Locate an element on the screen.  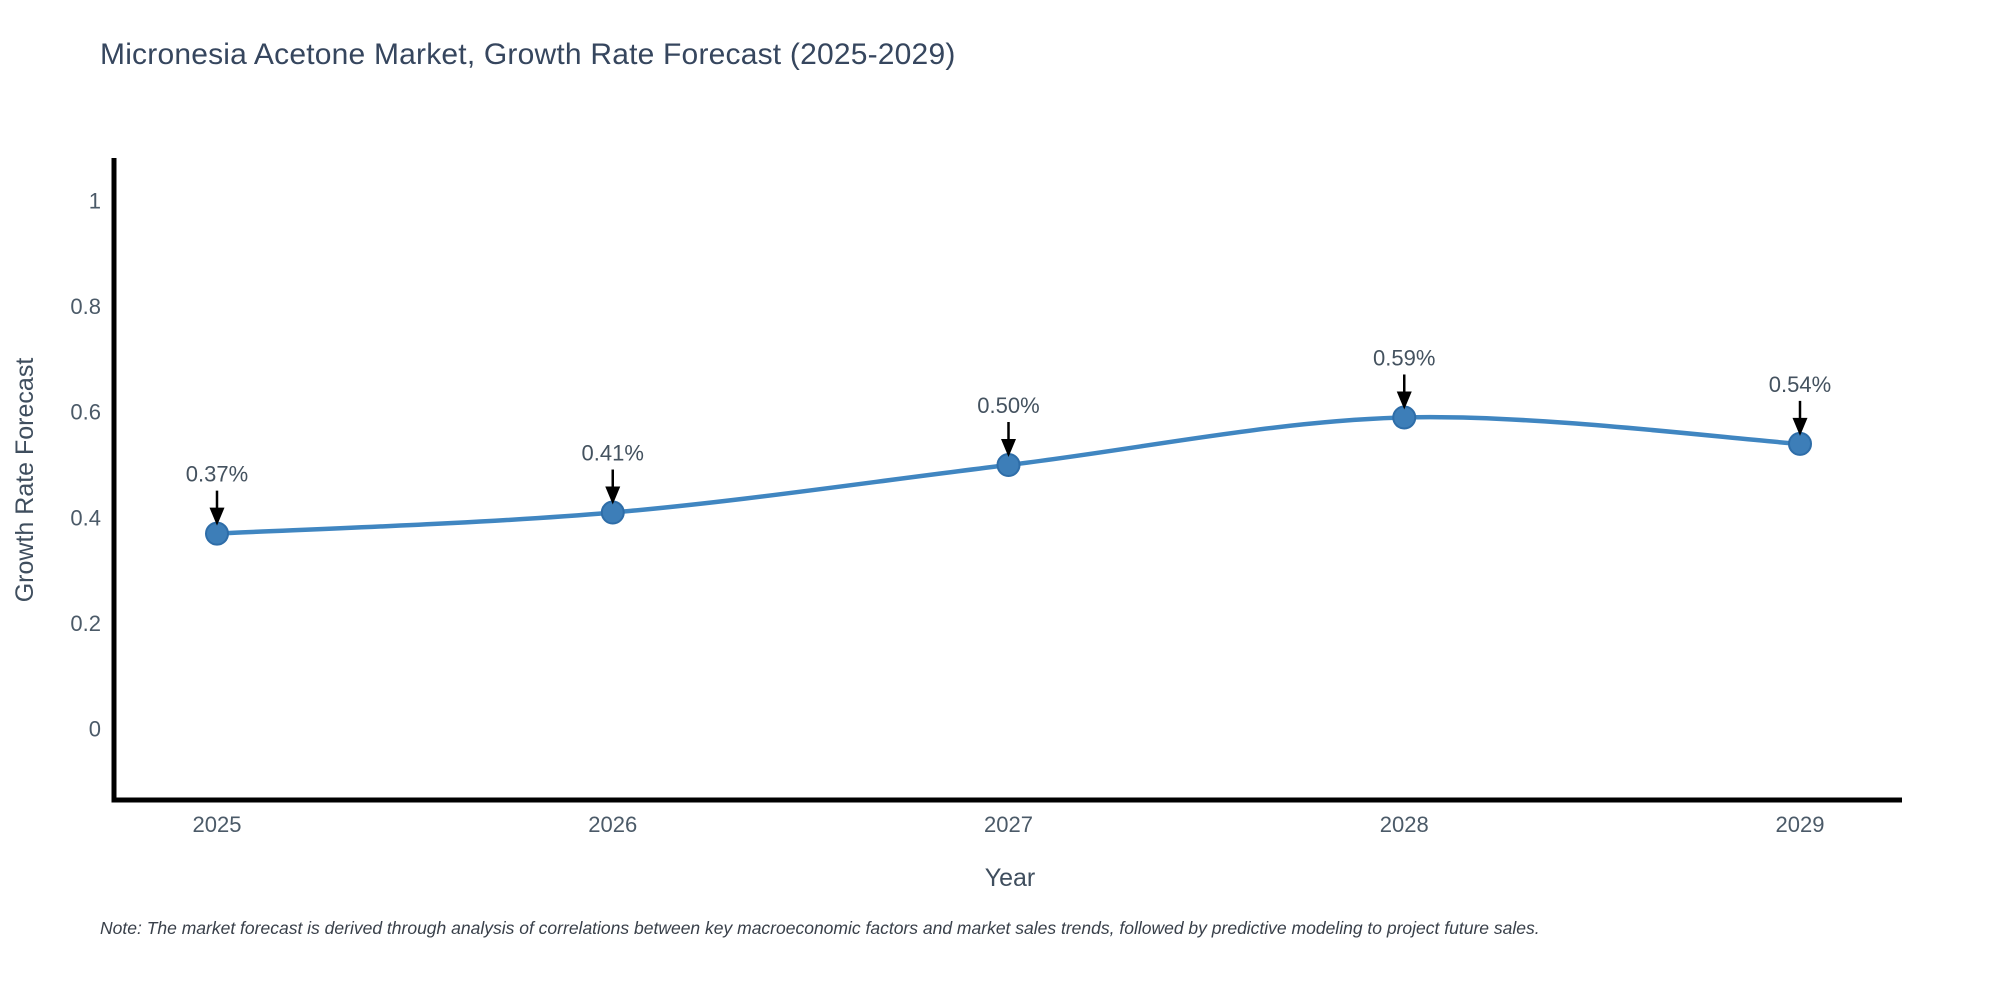
x-axis-title: Year is located at coordinates (1010, 878).